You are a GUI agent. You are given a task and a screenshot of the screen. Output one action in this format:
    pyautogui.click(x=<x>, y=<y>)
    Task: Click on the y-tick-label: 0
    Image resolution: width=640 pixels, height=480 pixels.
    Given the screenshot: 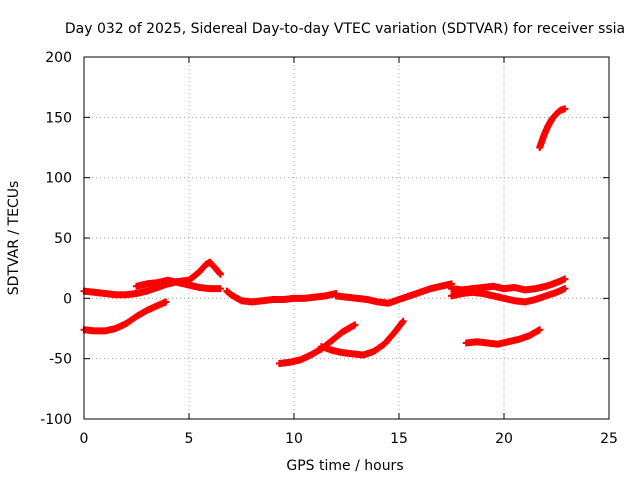 What is the action you would take?
    pyautogui.click(x=67, y=299)
    